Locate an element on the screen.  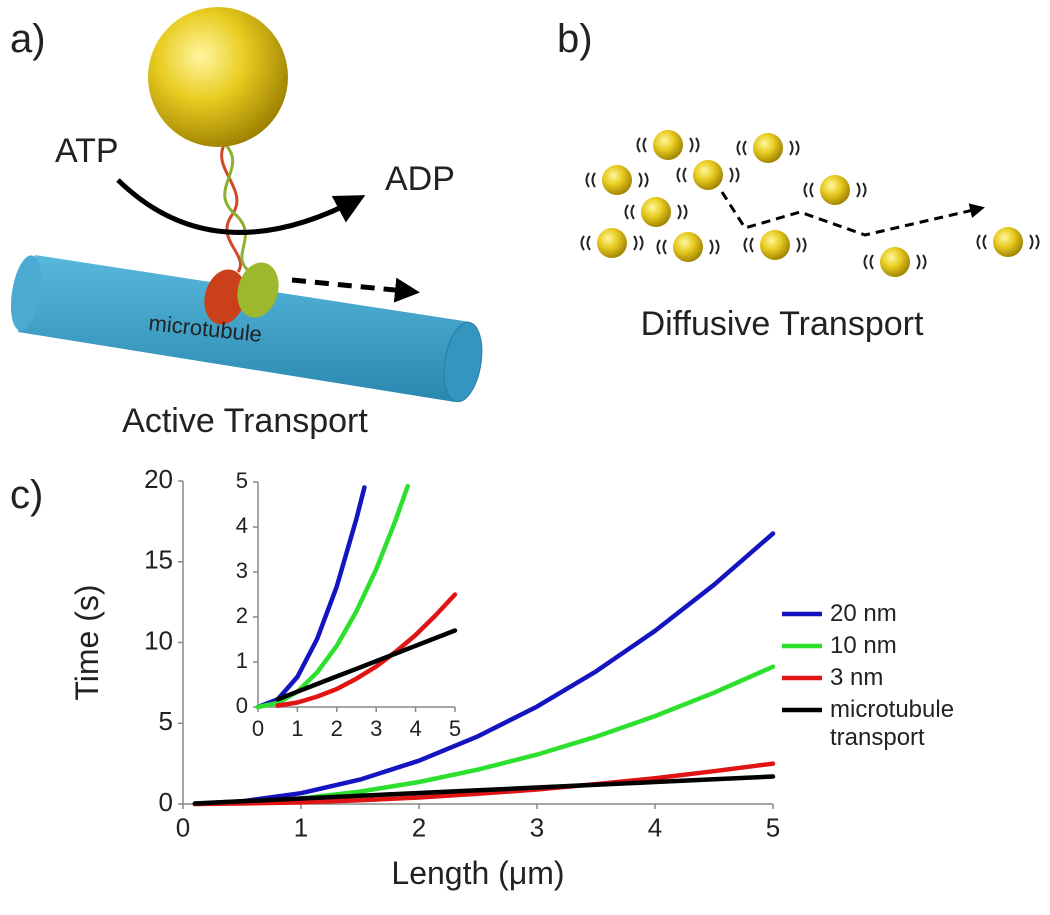
particles is located at coordinates (810, 203).